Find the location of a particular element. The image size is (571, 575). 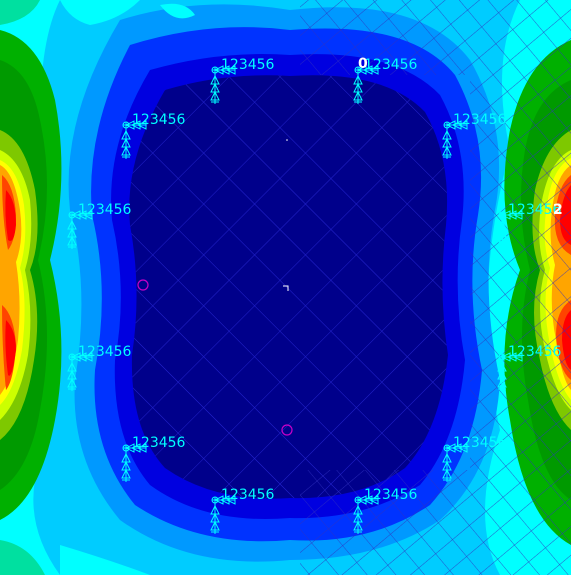

top-node-label: 0 is located at coordinates (363, 64).